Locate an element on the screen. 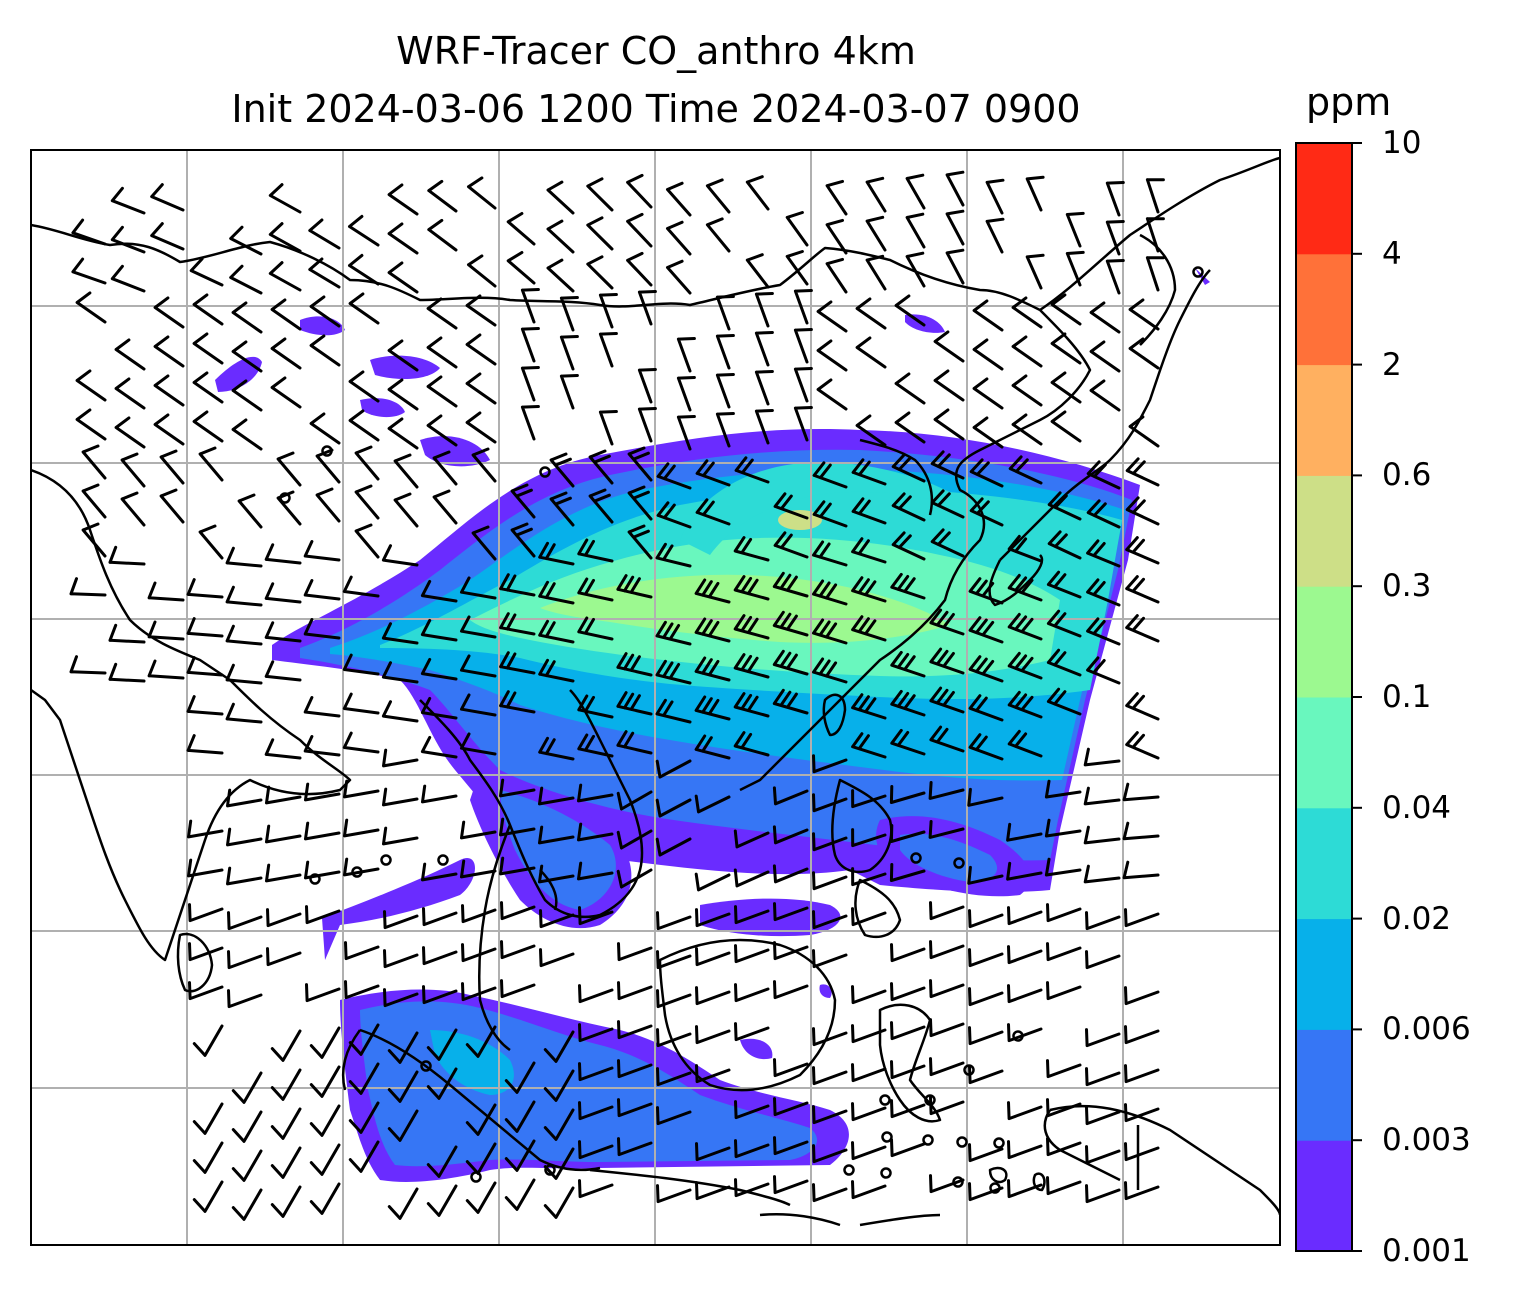  colorbar-tick-label: 0.001 is located at coordinates (1426, 1251).